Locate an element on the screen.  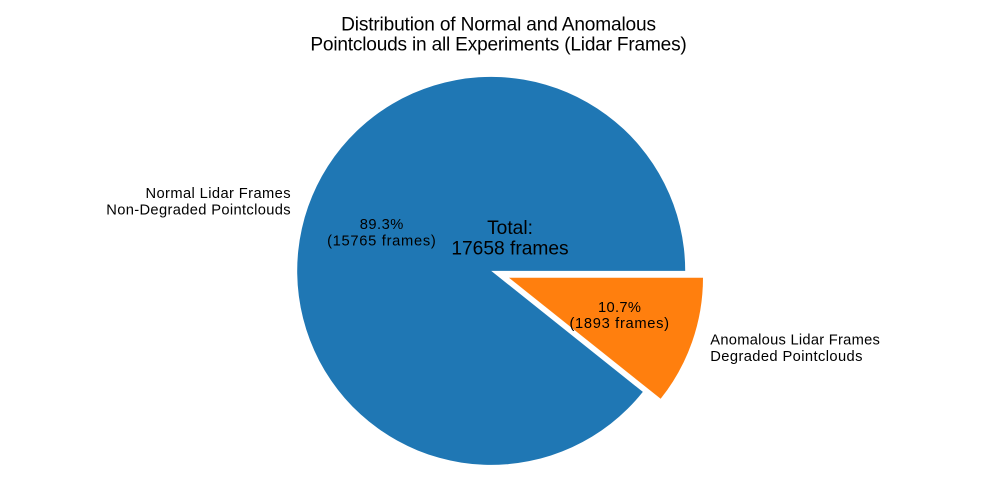
svg-text: Anomalous Lidar Frames is located at coordinates (795, 340).